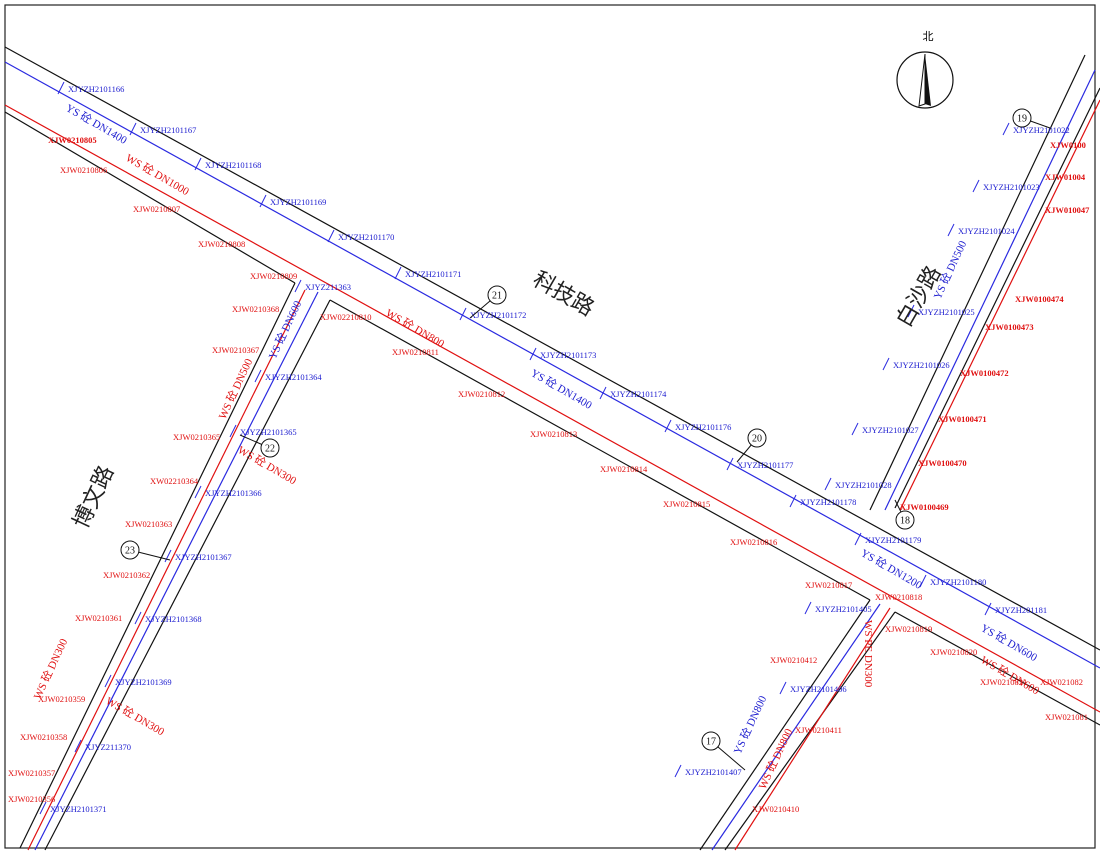 The height and width of the screenshot is (853, 1100). Describe the element at coordinates (156, 209) in the screenshot. I see `manhole-label: XJW0210807` at that location.